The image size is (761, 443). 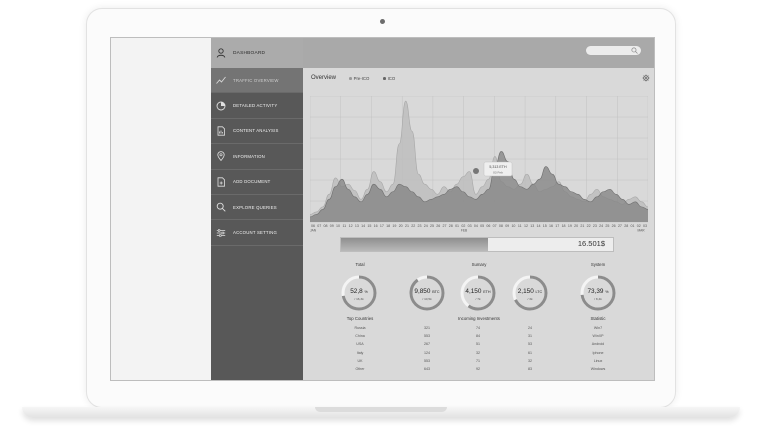 I want to click on sidebar-item-content-analysis: CONTENT ANALYSIS, so click(x=257, y=132).